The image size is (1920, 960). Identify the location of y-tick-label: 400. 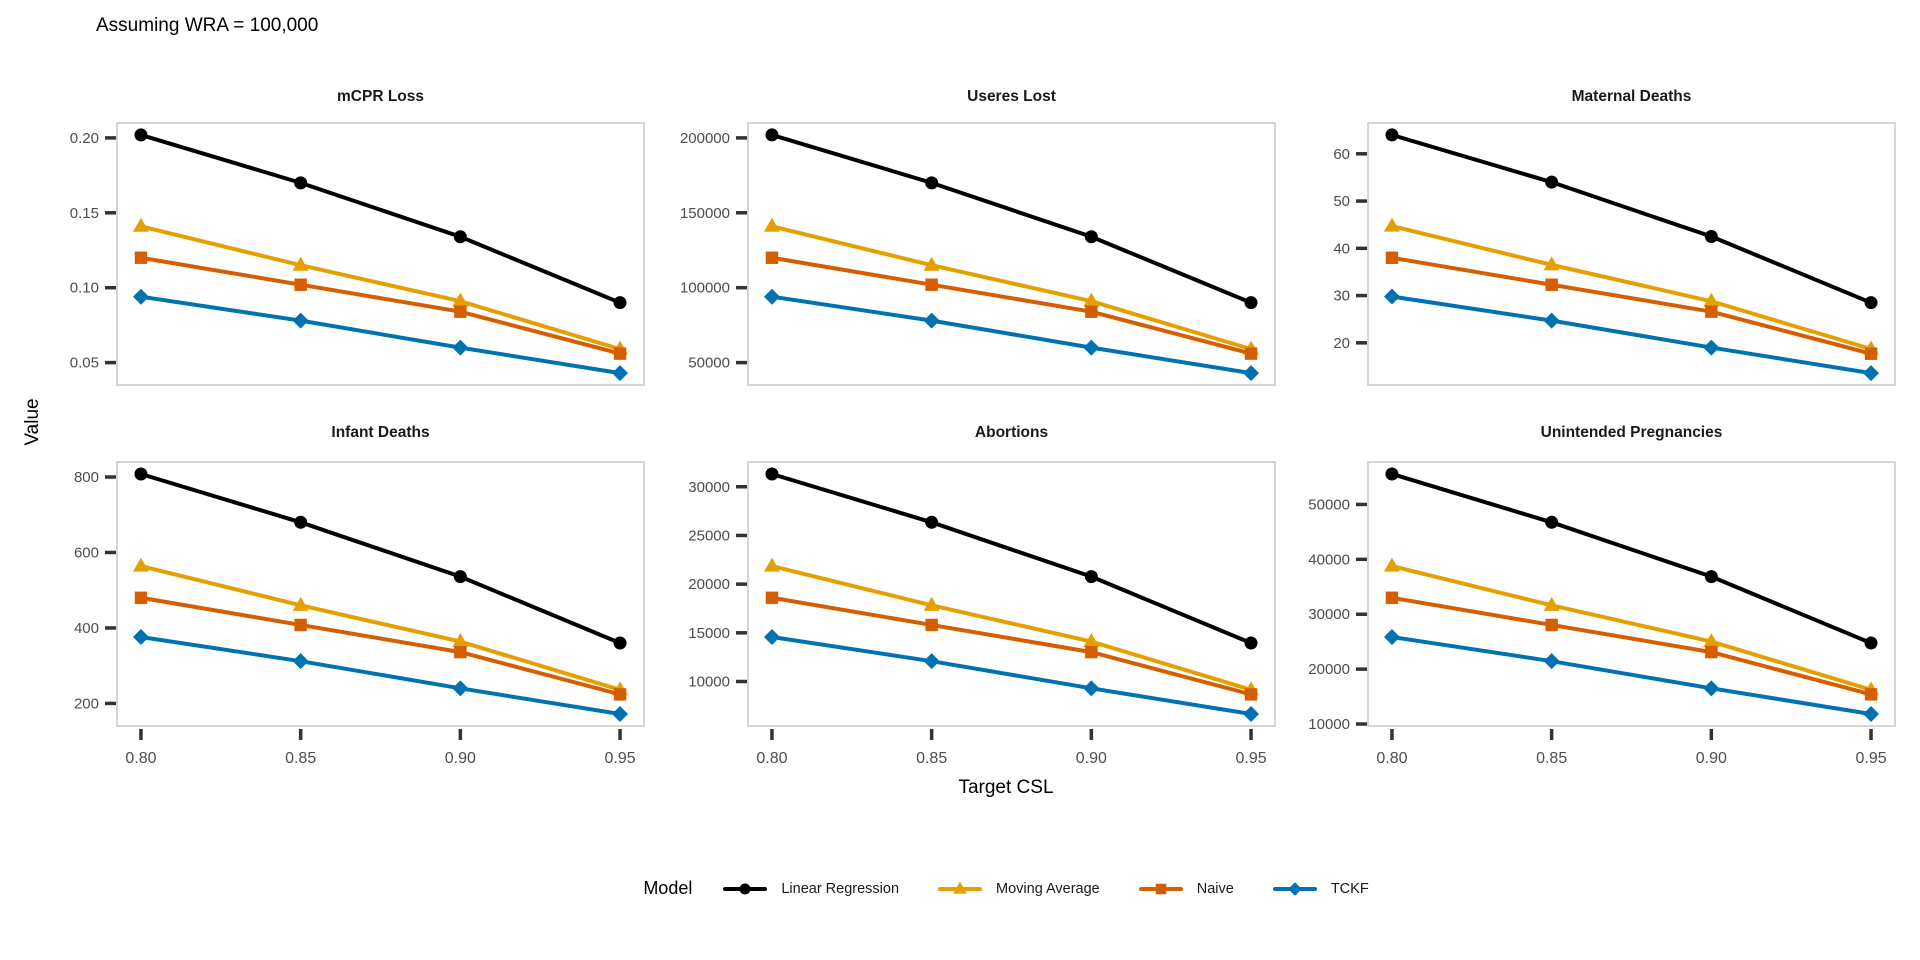
(86, 628).